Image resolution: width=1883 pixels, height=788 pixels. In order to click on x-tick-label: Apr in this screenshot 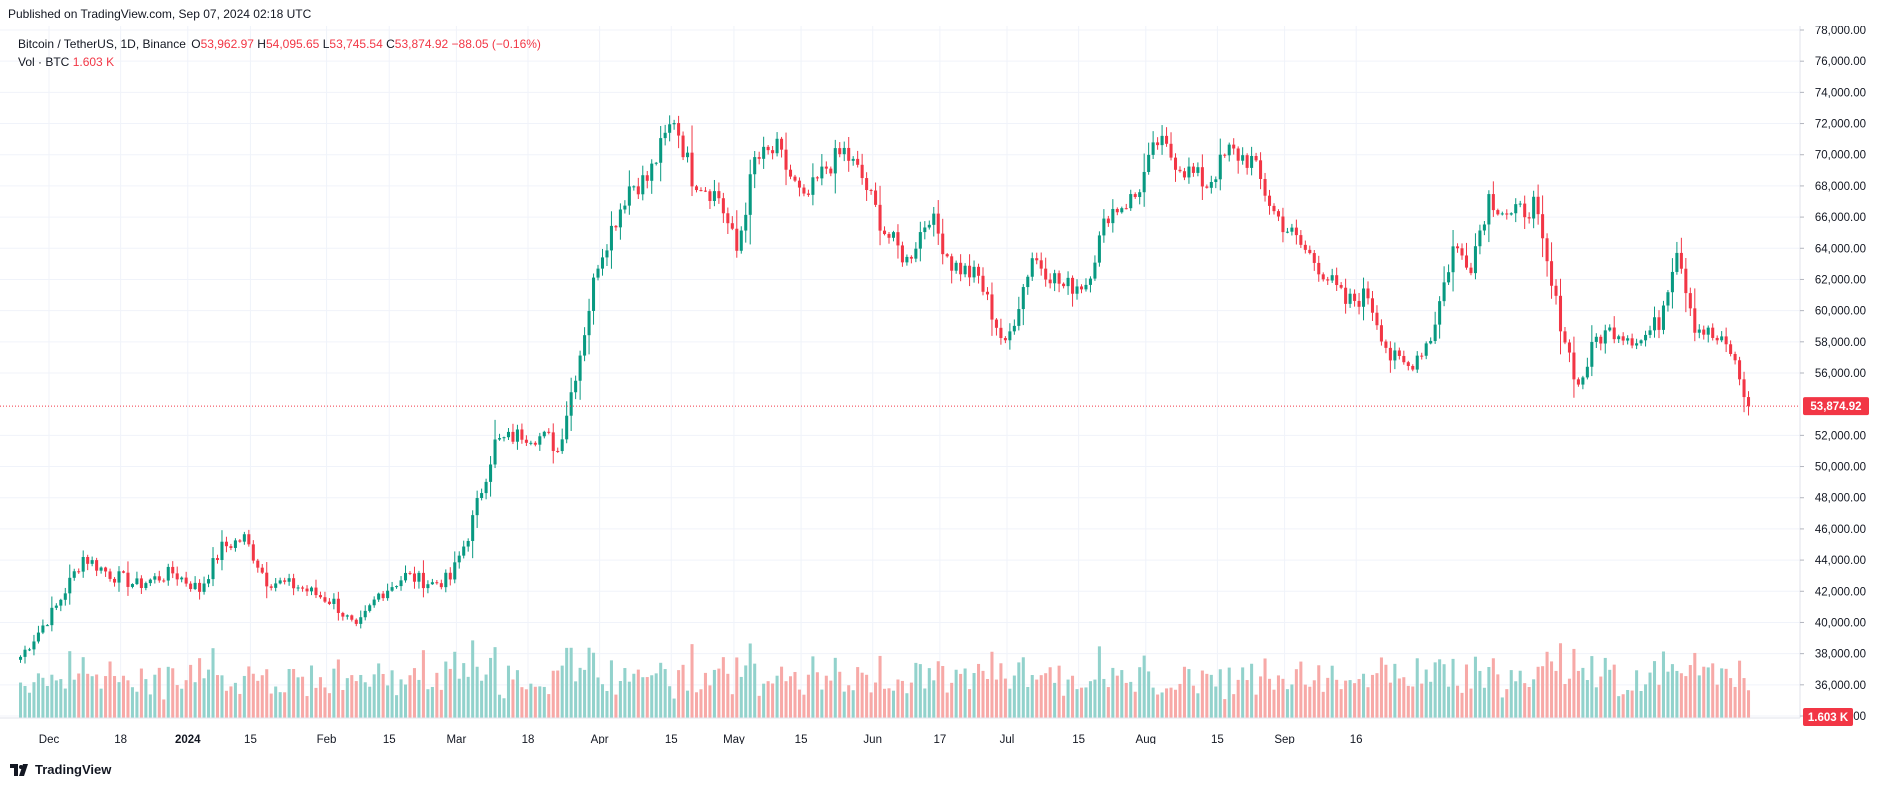, I will do `click(600, 739)`.